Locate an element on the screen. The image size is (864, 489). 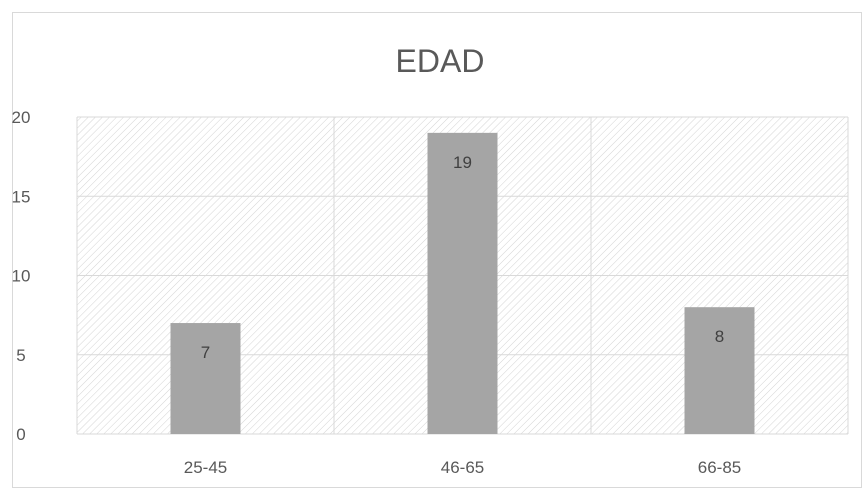
data-label: 7 is located at coordinates (205, 352).